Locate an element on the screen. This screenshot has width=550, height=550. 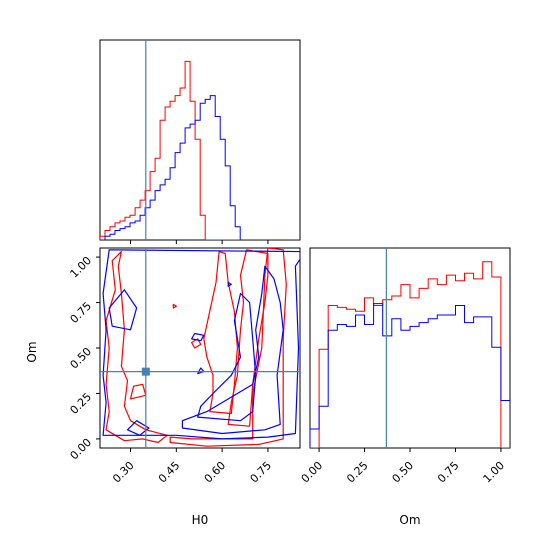
h0-histogram-blue is located at coordinates (200, 167).